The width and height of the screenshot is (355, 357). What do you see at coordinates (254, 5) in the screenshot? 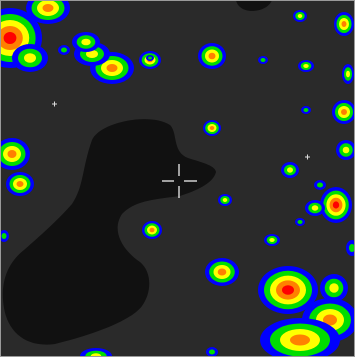
I see `dark-void-top` at bounding box center [254, 5].